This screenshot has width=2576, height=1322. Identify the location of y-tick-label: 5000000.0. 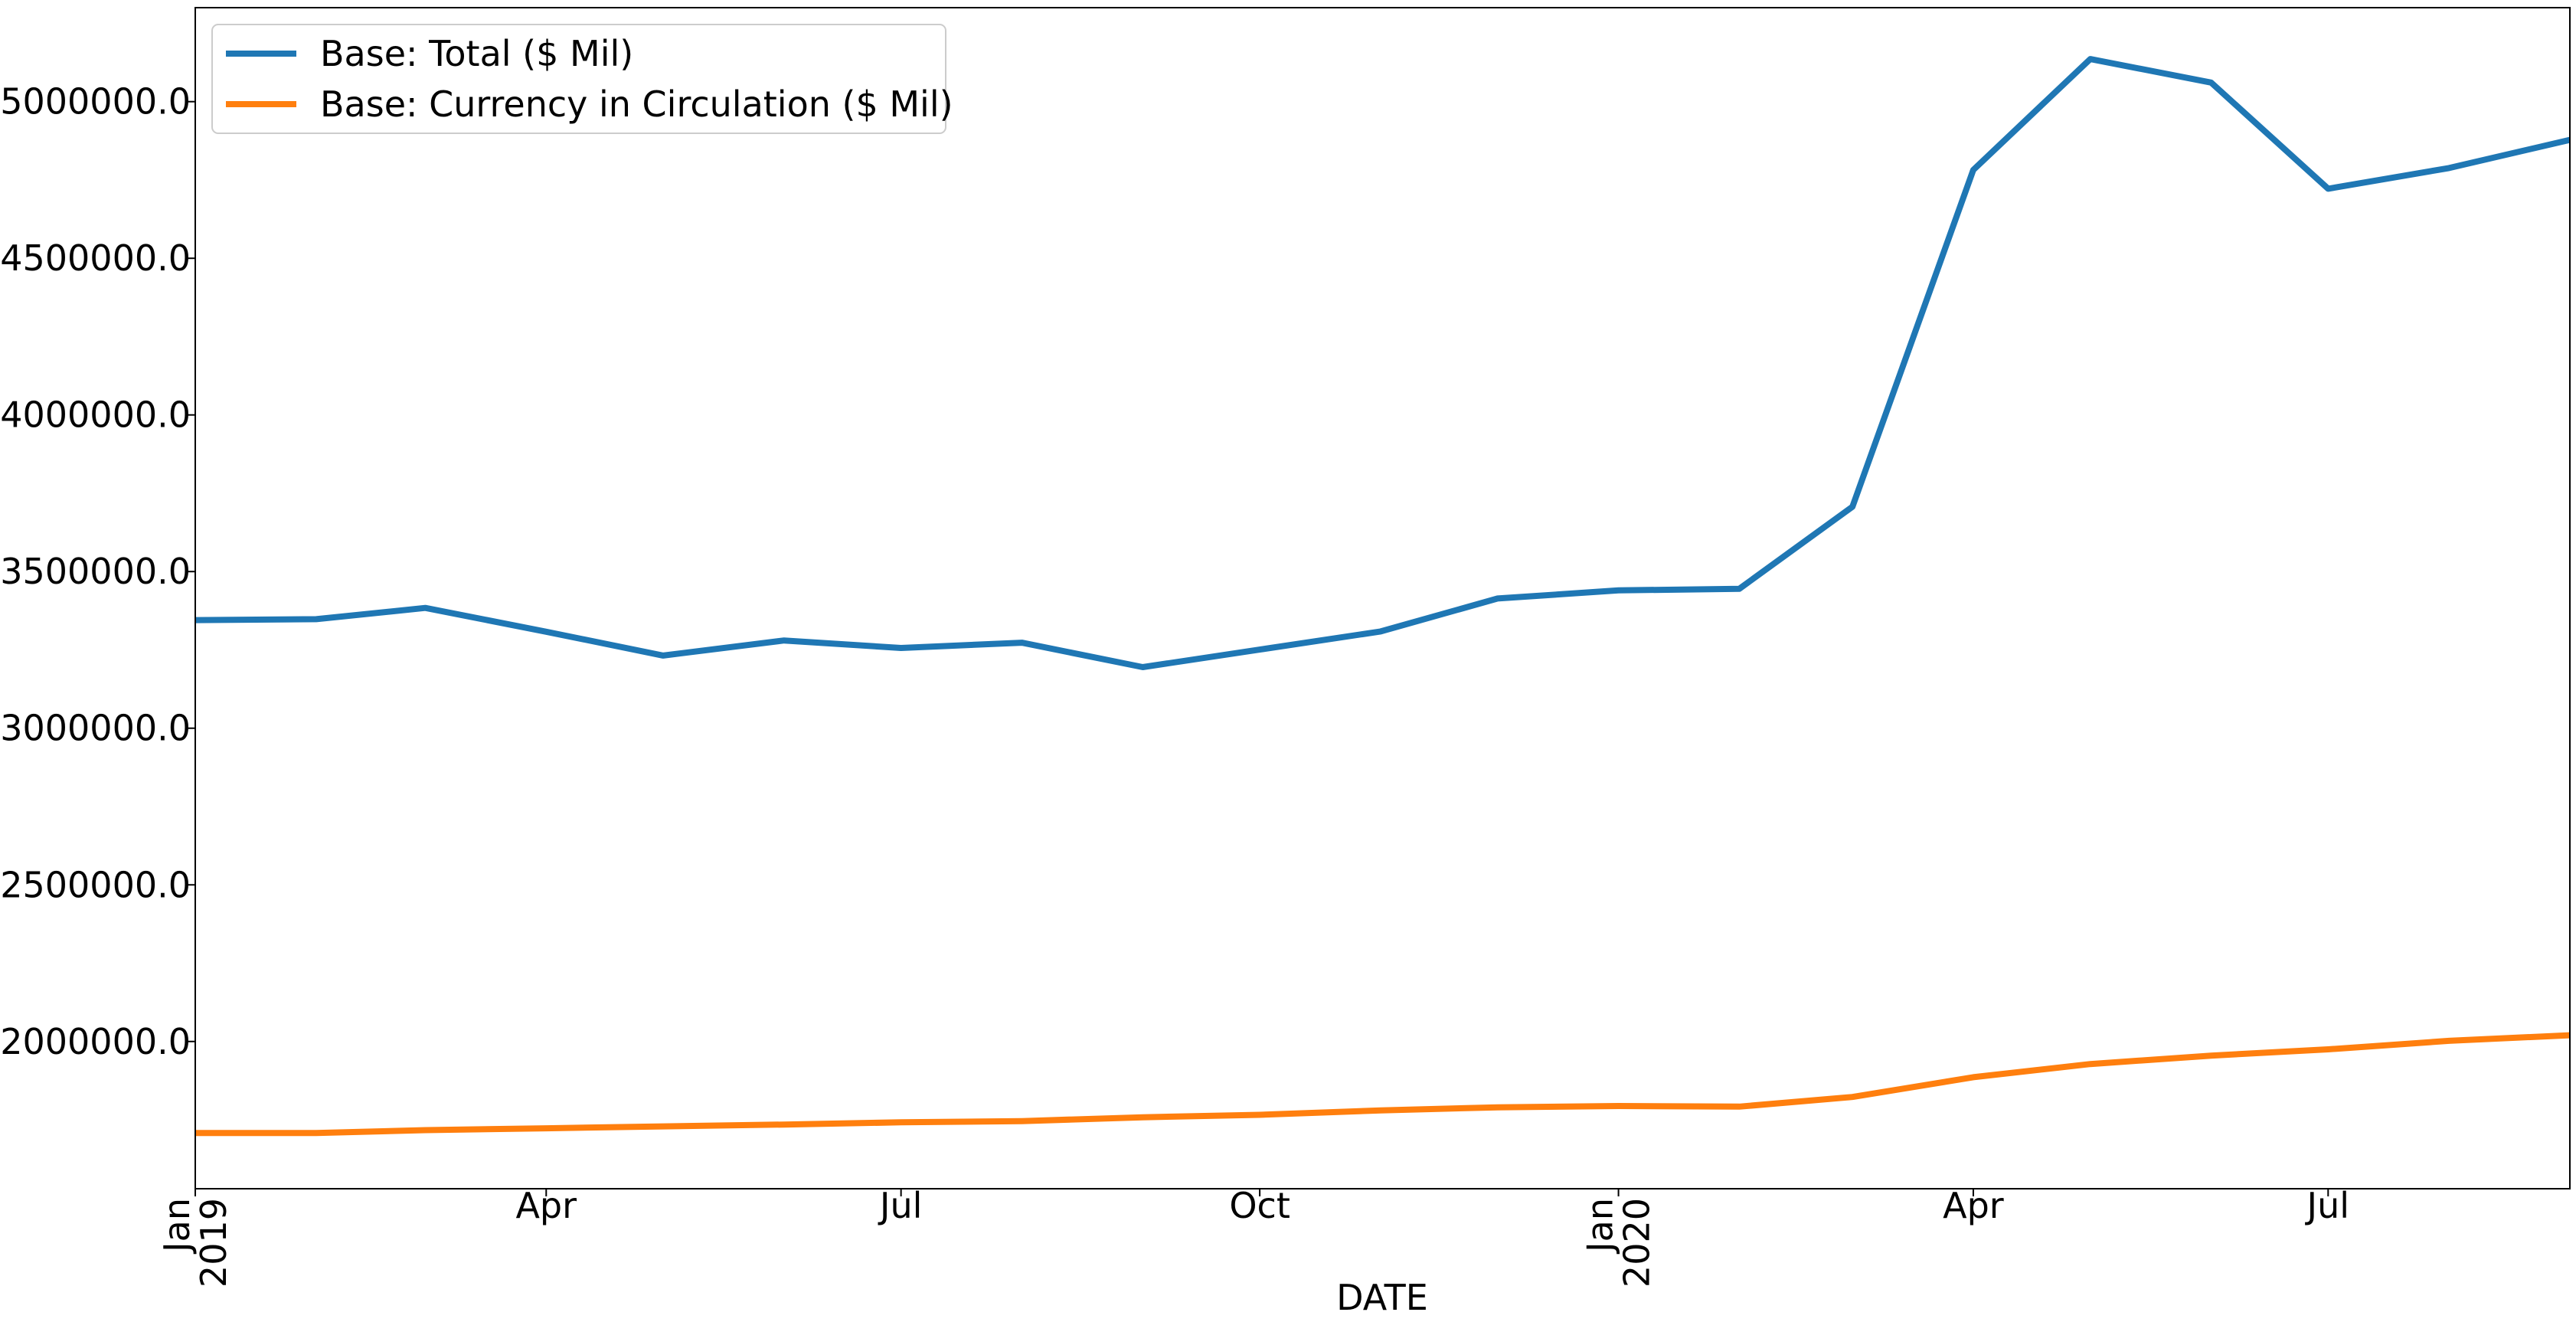
(95, 102).